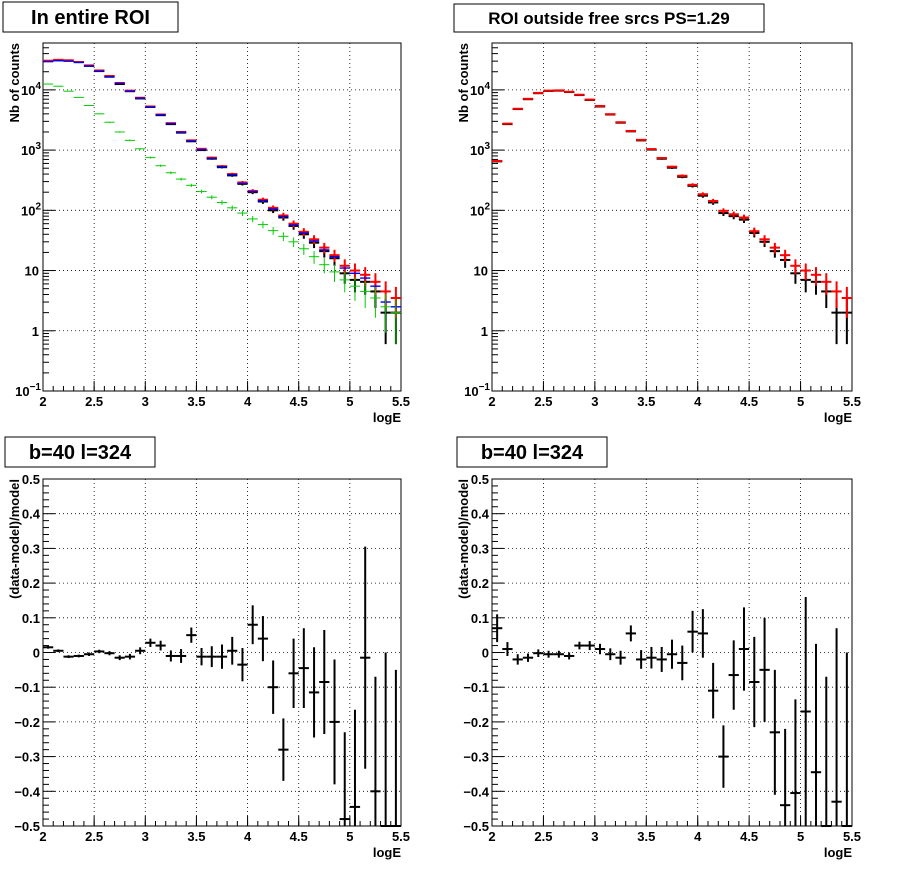  What do you see at coordinates (31, 514) in the screenshot?
I see `y-tick-label: 0.4` at bounding box center [31, 514].